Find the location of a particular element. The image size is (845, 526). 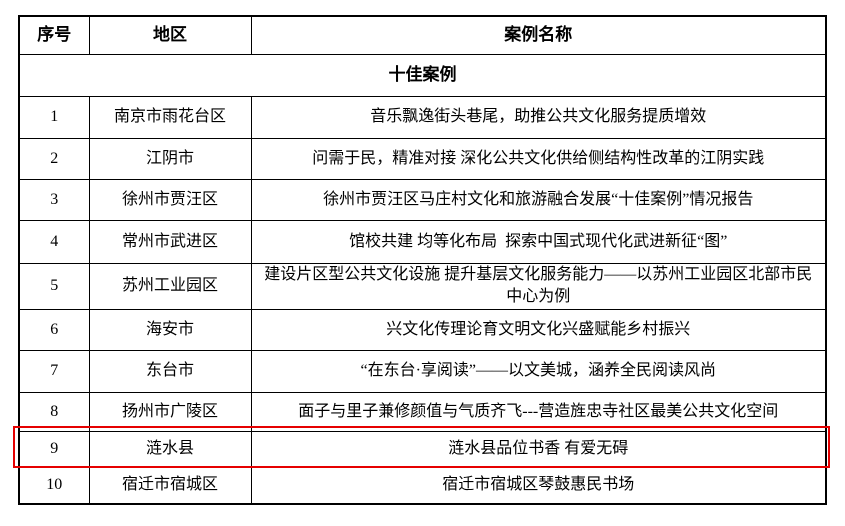

cell-region: 扬州市广陵区 is located at coordinates (170, 411).